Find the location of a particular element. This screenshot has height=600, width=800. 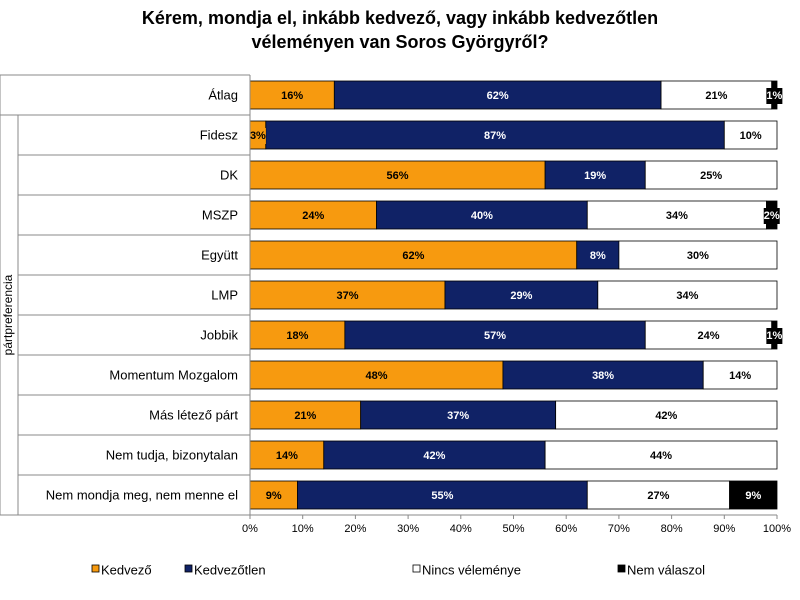

bar-value-label: 27% is located at coordinates (658, 496).